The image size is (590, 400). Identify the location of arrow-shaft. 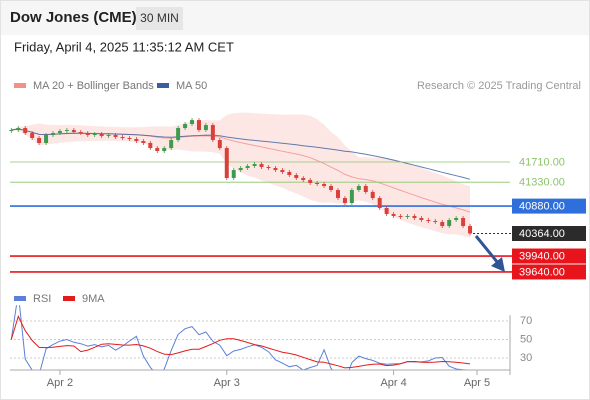
(487, 249).